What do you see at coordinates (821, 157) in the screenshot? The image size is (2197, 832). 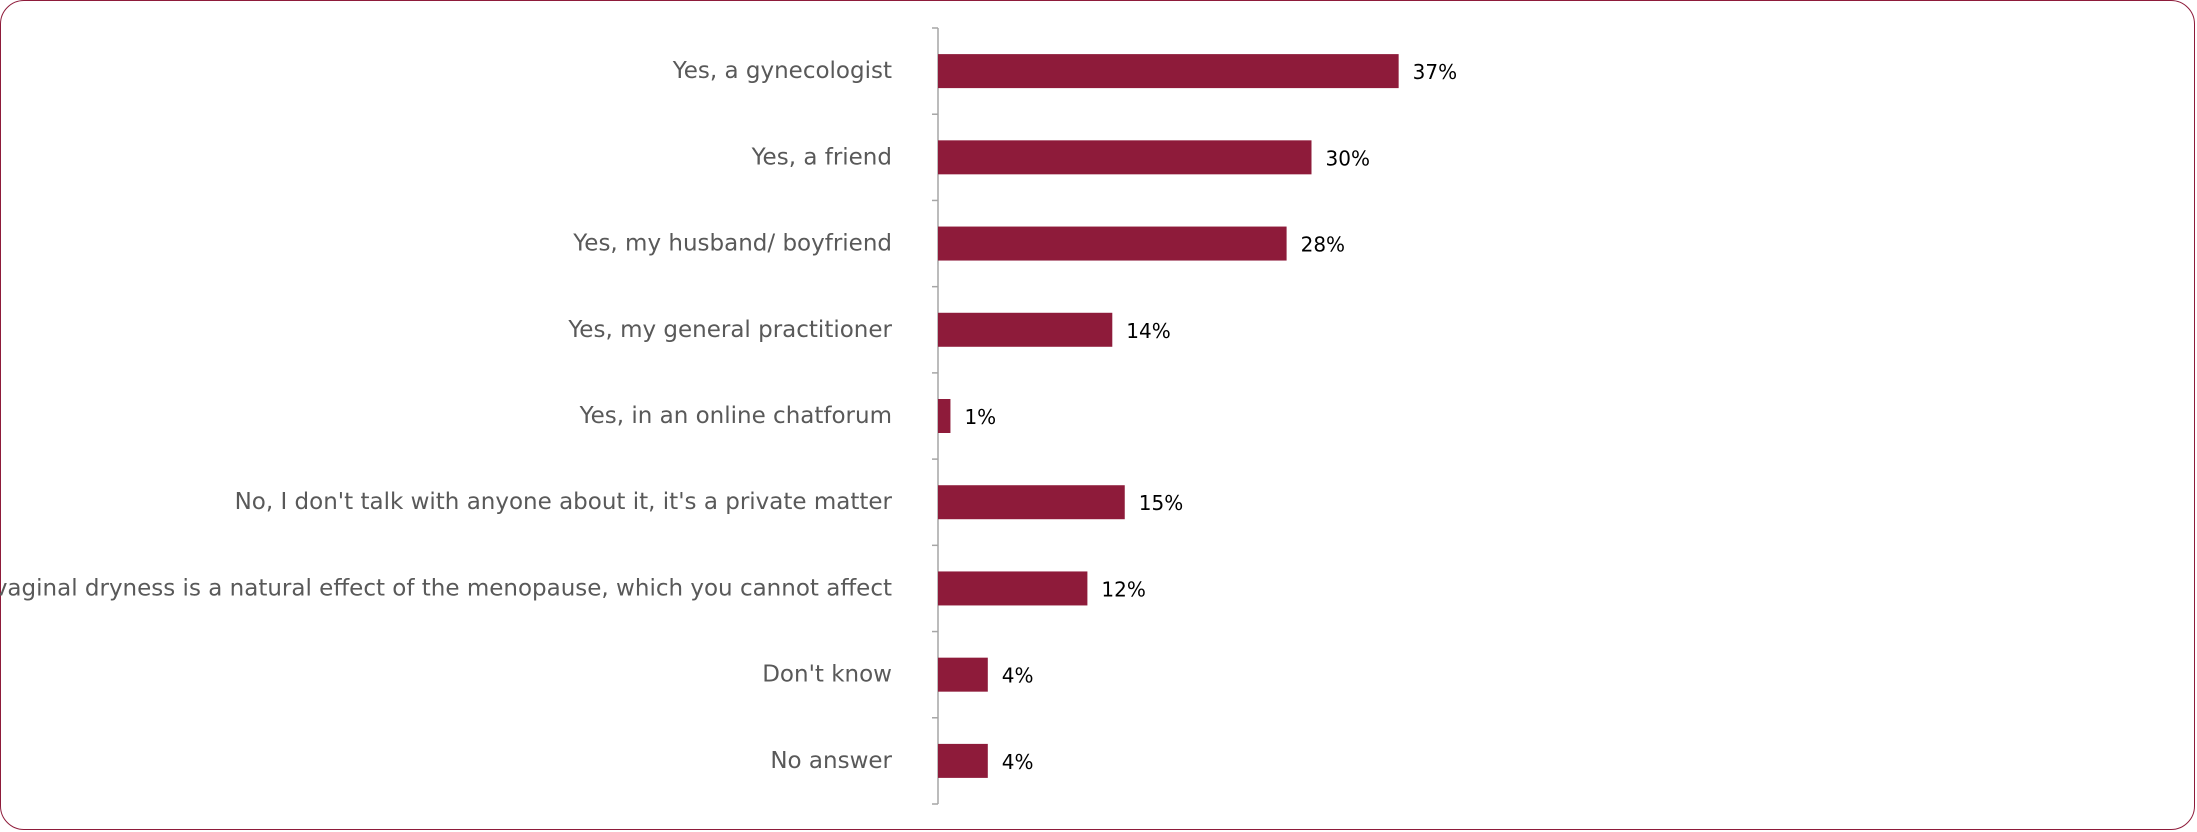 I see `category-label: Yes, a friend` at bounding box center [821, 157].